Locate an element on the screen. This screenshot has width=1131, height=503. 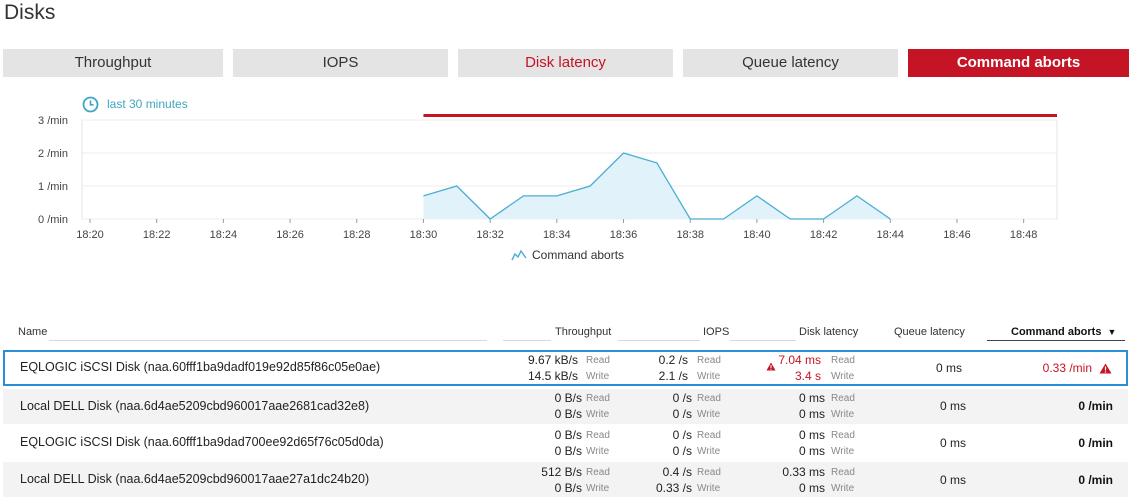
x-tick-label: 18:44 is located at coordinates (891, 235).